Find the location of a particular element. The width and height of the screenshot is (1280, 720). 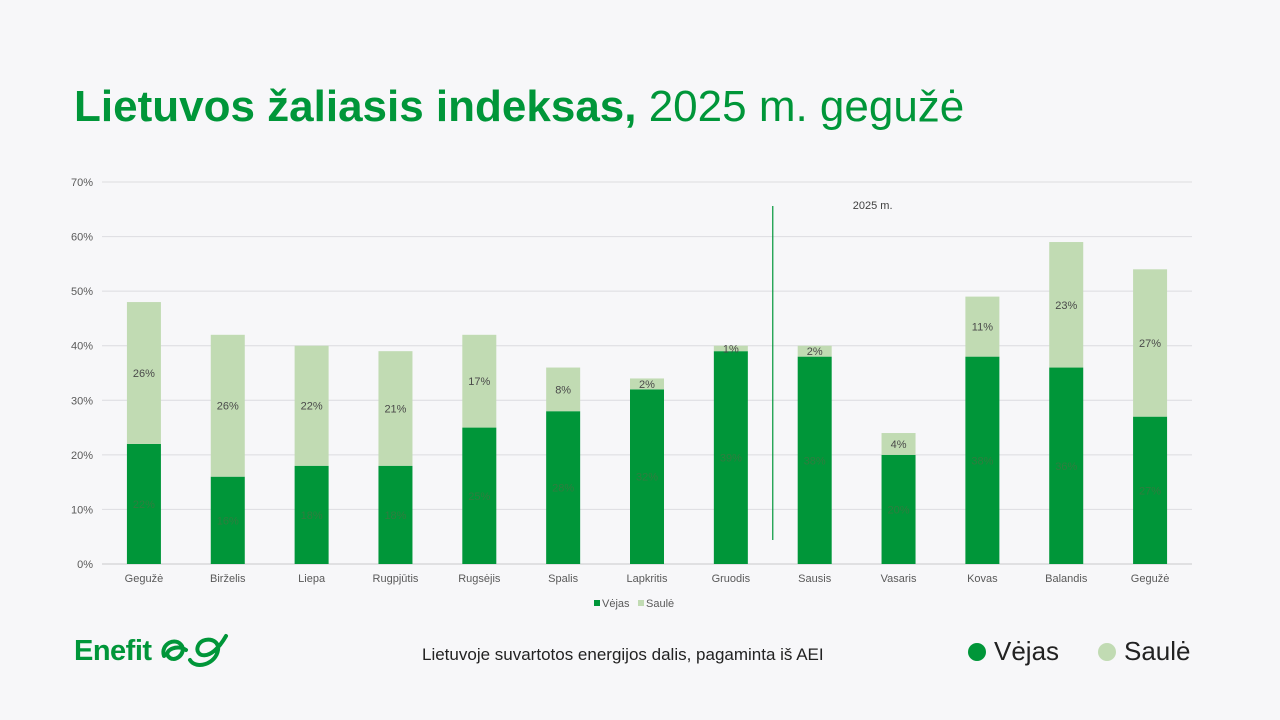

data-label: 23% is located at coordinates (1066, 306).